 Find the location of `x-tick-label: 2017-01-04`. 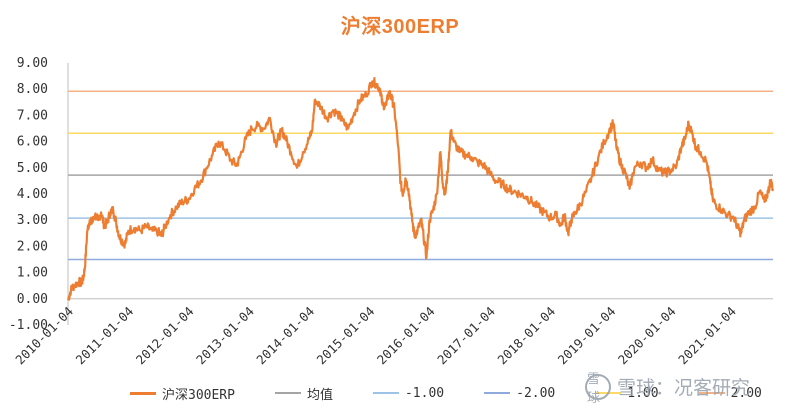

x-tick-label: 2017-01-04 is located at coordinates (466, 336).